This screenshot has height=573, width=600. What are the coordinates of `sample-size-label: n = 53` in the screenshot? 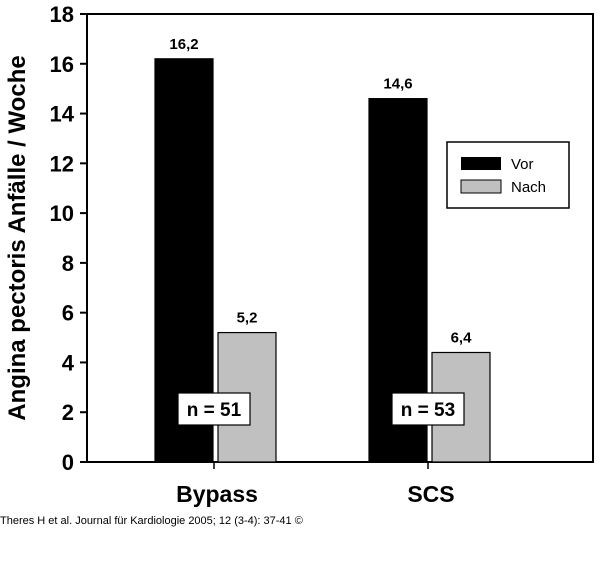 It's located at (428, 410).